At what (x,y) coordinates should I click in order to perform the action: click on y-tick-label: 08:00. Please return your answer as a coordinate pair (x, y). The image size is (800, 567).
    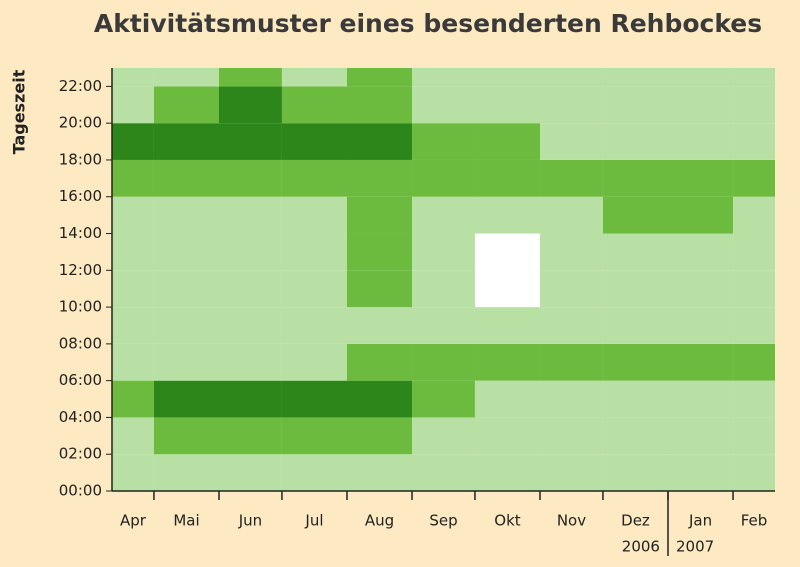
    Looking at the image, I should click on (80, 343).